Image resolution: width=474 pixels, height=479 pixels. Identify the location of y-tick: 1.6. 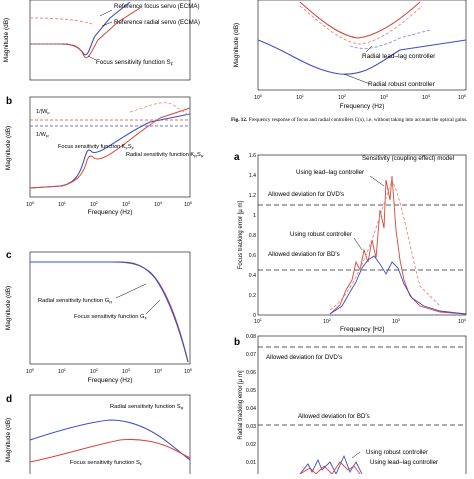
(252, 156).